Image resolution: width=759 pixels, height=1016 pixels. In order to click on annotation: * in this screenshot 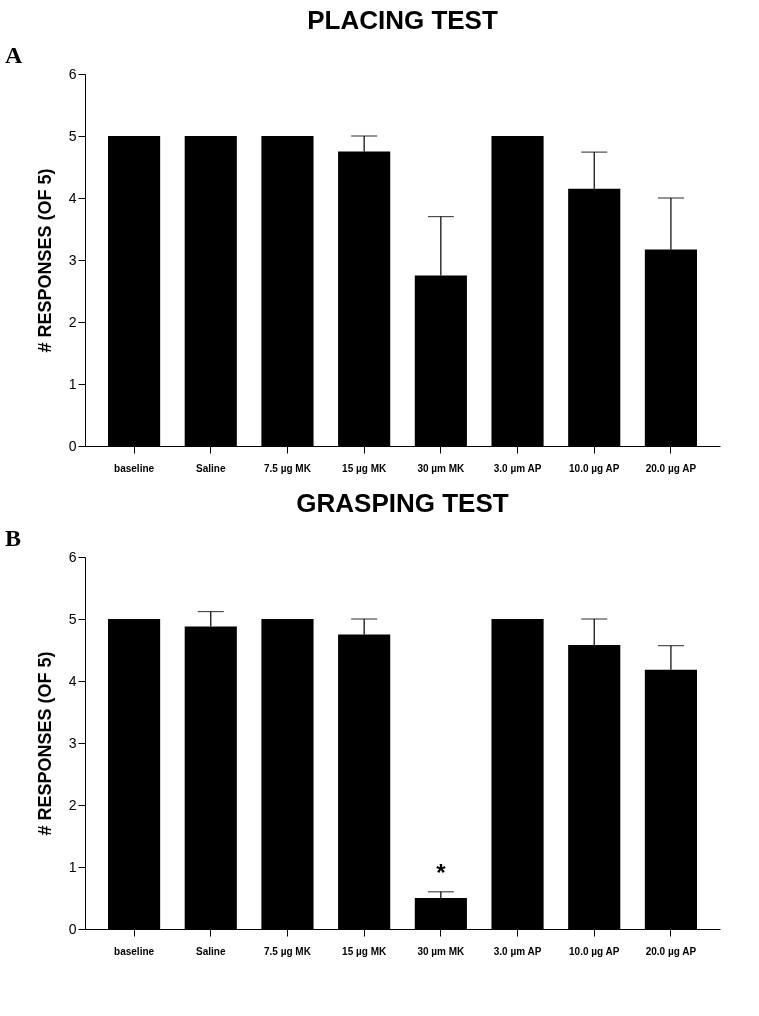, I will do `click(441, 872)`.